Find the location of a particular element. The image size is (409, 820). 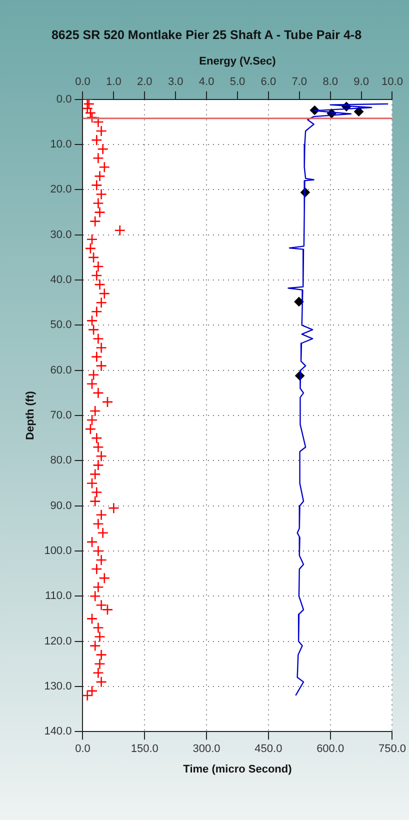

y-tick-label: 0.0 is located at coordinates (64, 99).